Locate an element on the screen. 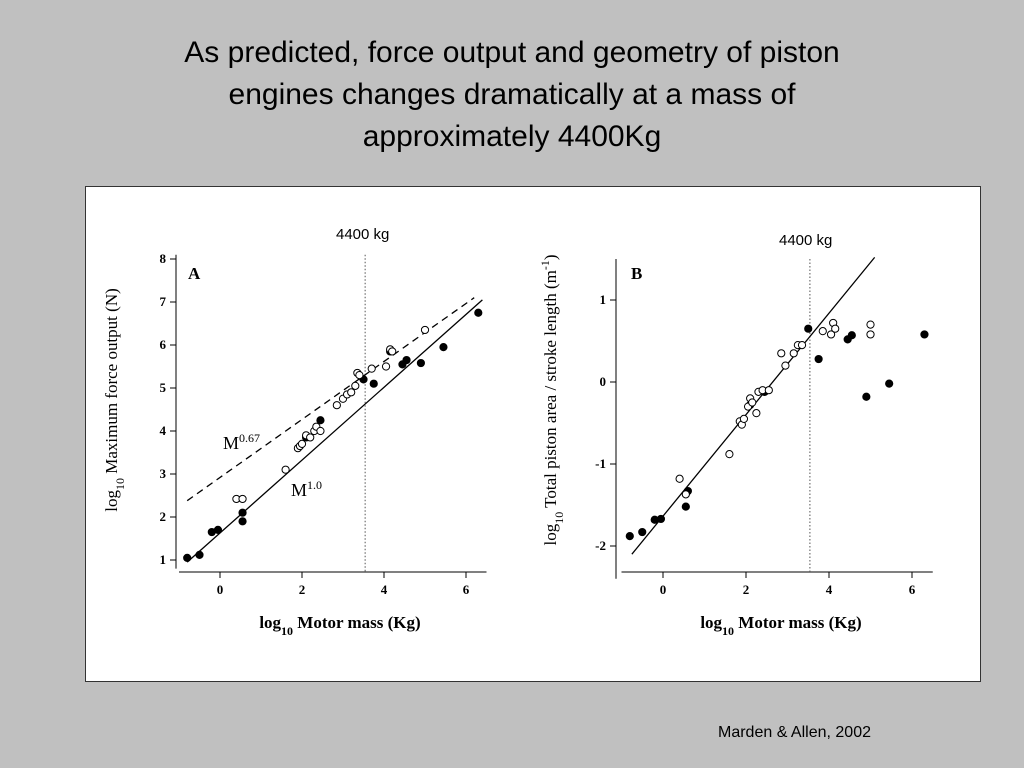  y-label-text: Maximum force output (N) is located at coordinates (111, 383).